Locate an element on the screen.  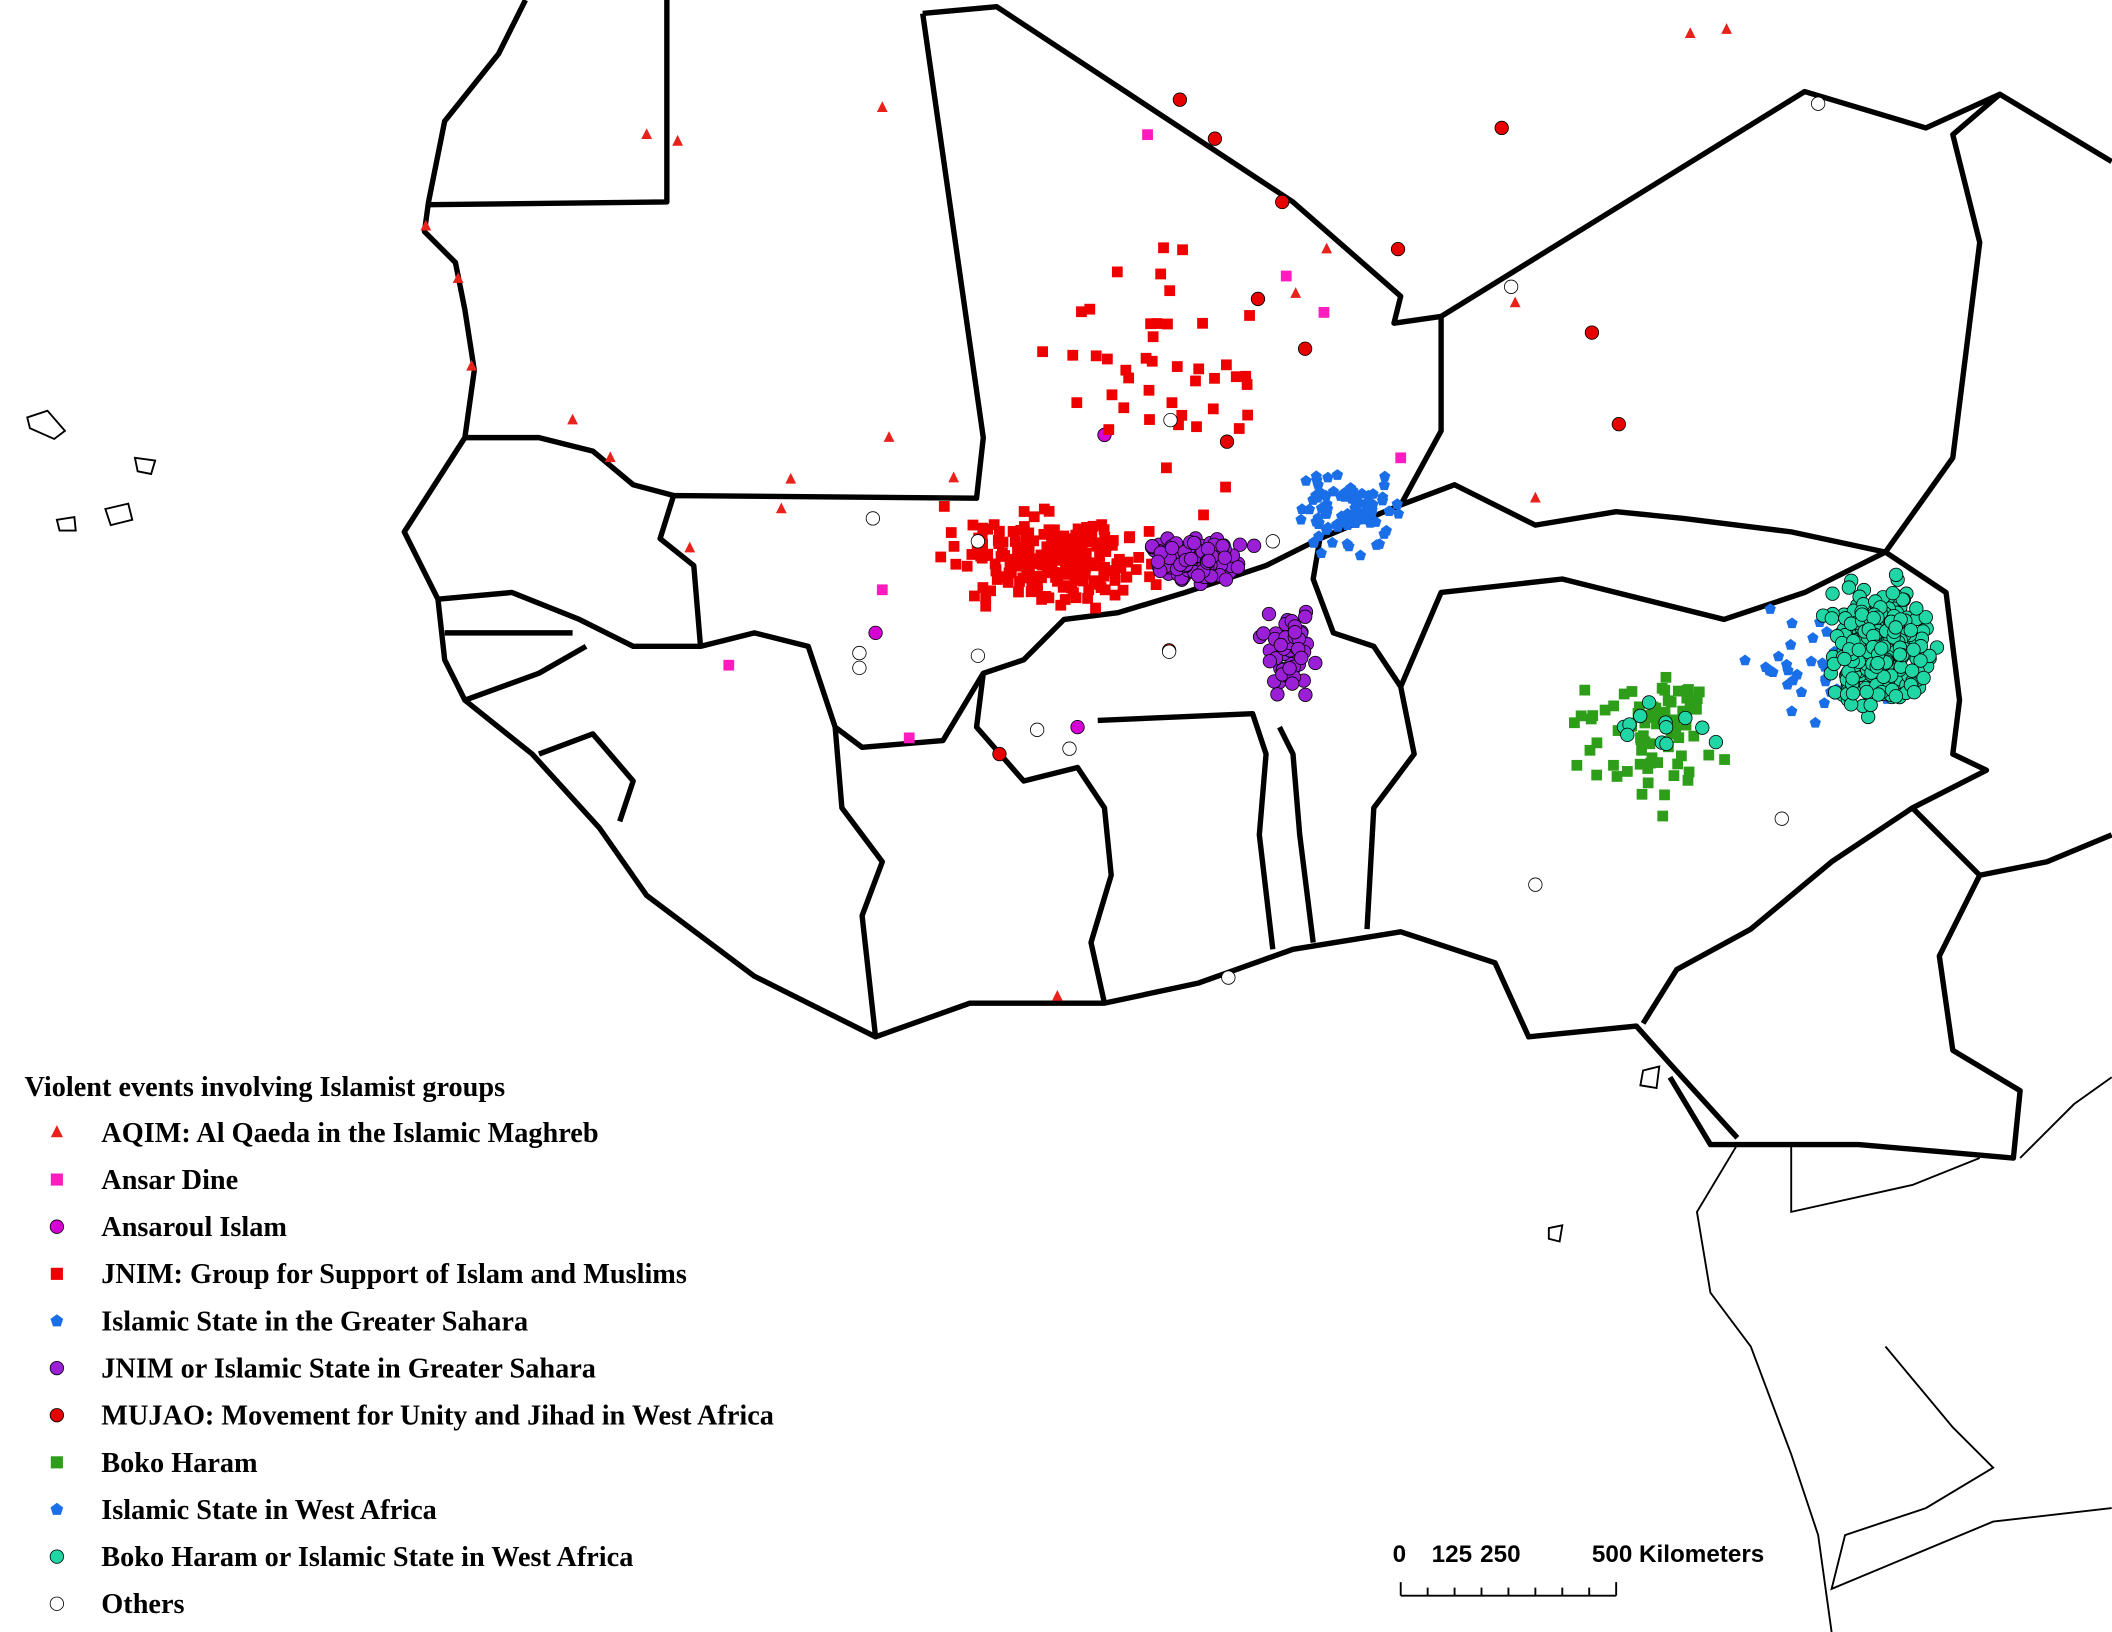
legend-label: Boko Haram is located at coordinates (179, 1463).